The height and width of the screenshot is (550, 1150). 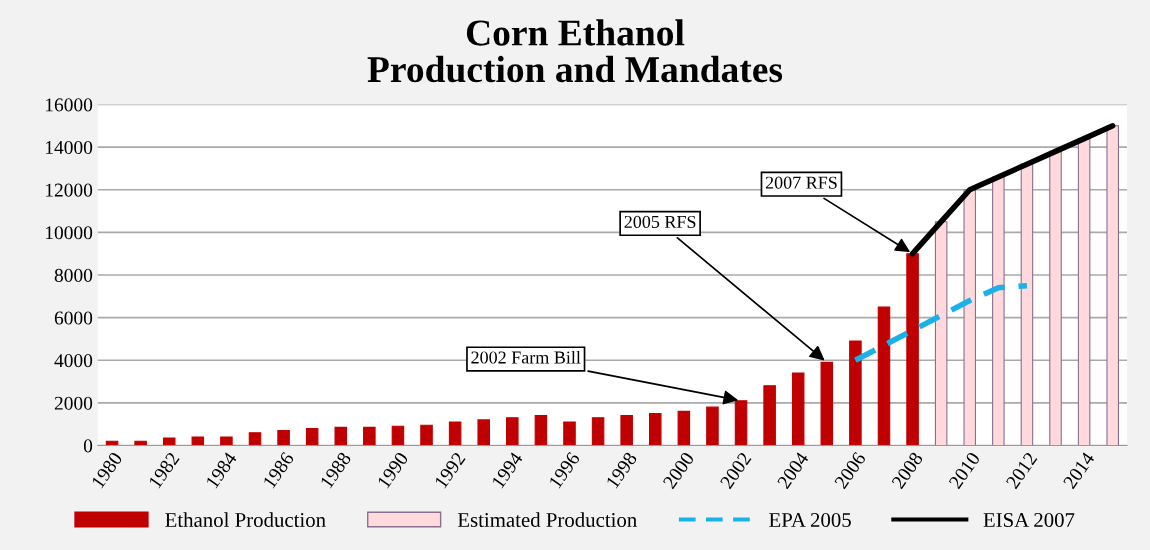 I want to click on y-tick-label: 8000, so click(x=73, y=275).